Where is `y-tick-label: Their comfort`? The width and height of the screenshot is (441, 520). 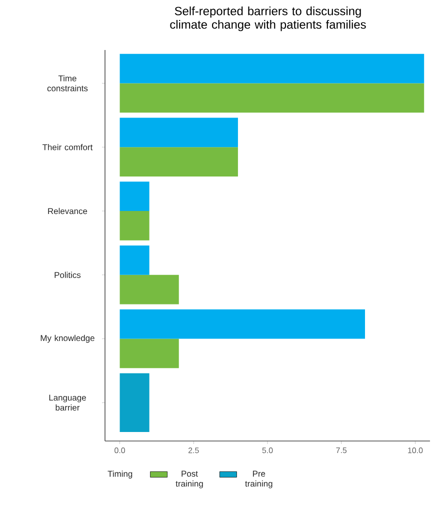 y-tick-label: Their comfort is located at coordinates (67, 147).